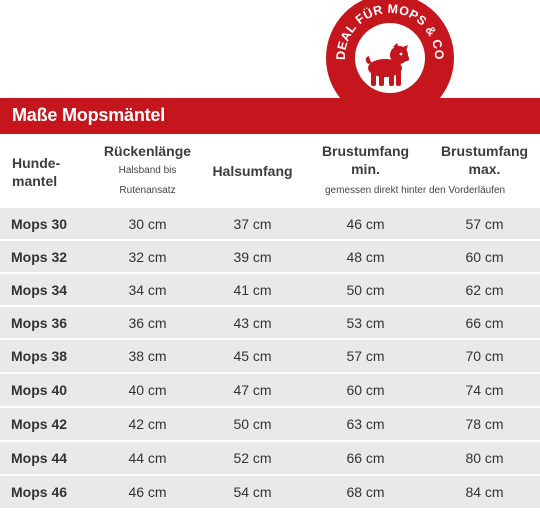 This screenshot has width=540, height=515. What do you see at coordinates (252, 322) in the screenshot?
I see `halsumfang-value: 43 cm` at bounding box center [252, 322].